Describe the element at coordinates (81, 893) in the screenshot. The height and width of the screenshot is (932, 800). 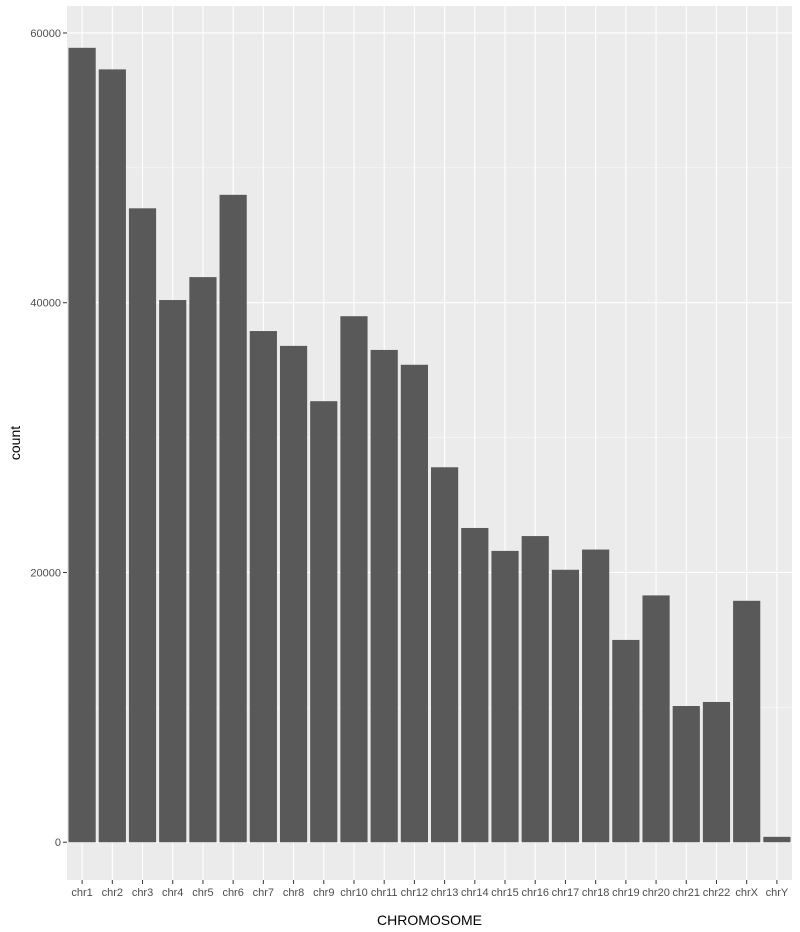
I see `x-tick-label: chr1` at that location.